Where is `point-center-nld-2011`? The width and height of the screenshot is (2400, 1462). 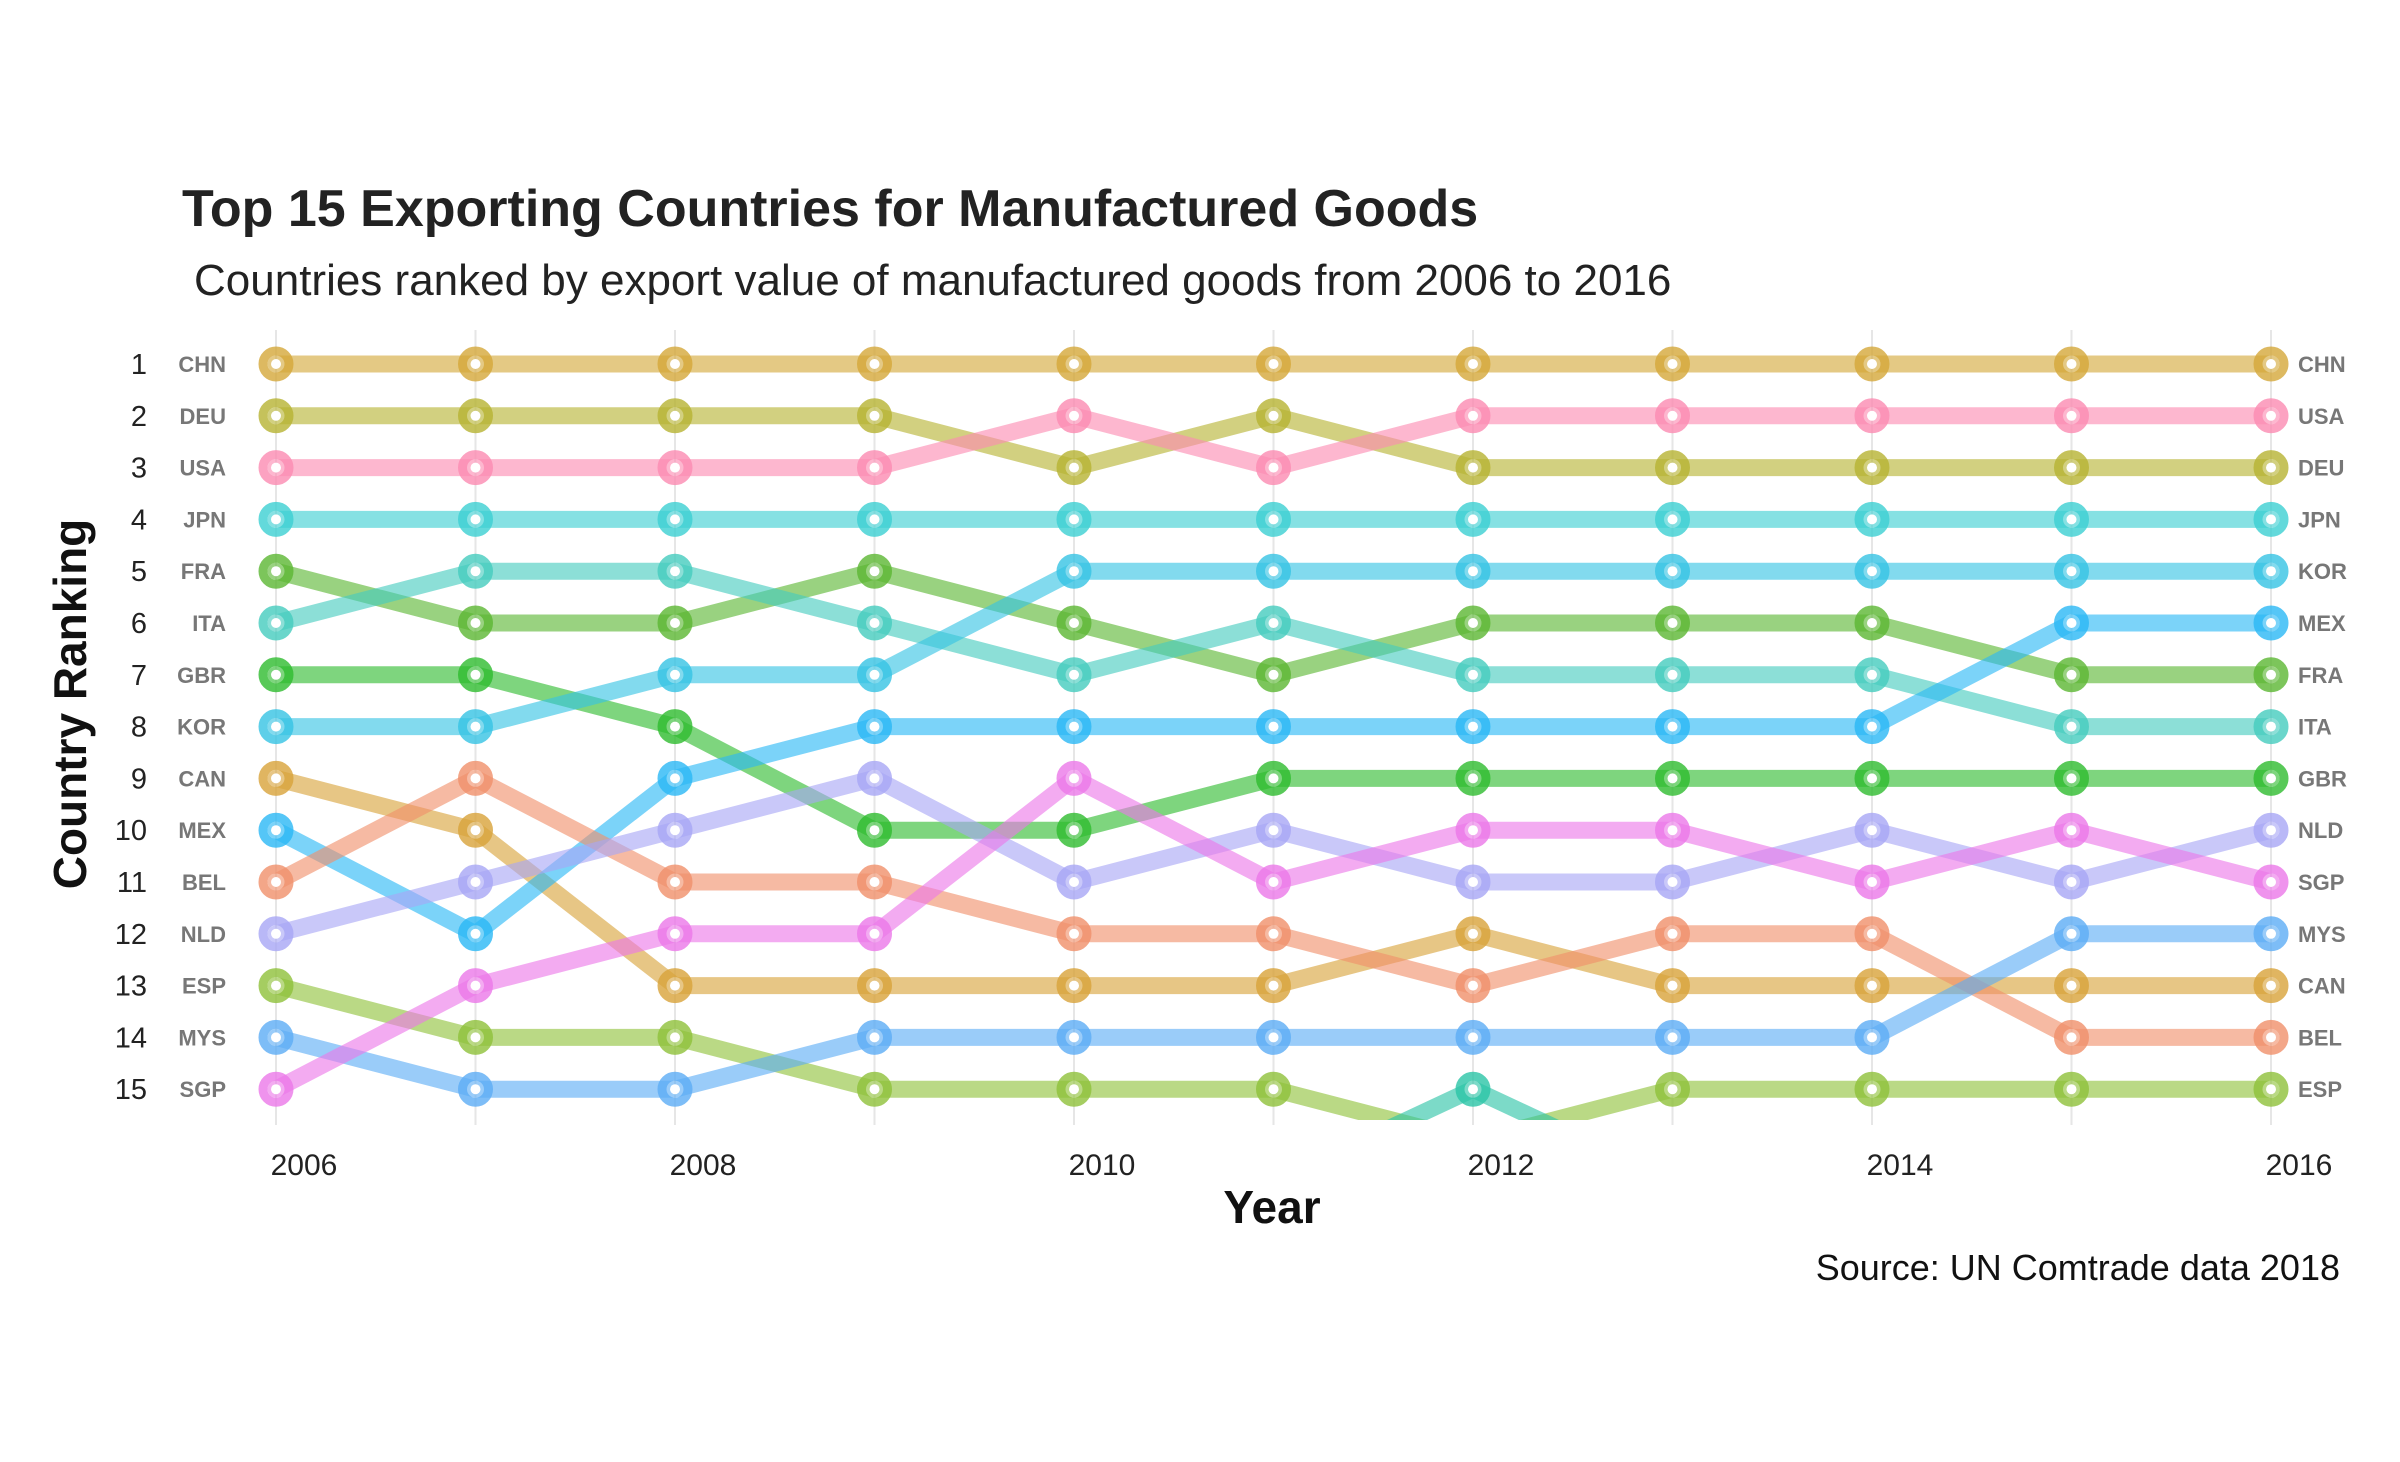
point-center-nld-2011 is located at coordinates (1273, 830).